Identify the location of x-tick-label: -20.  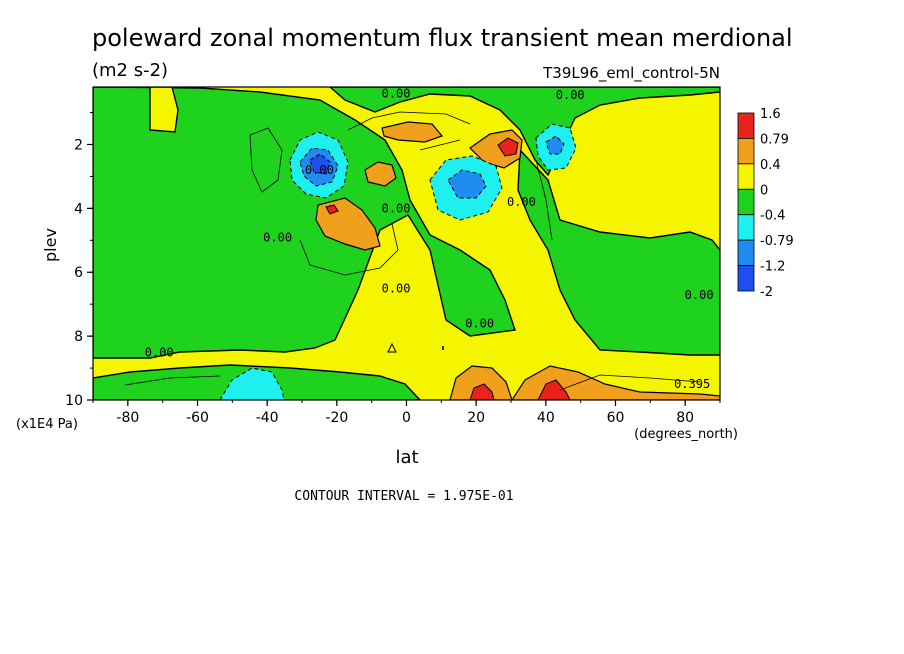
(336, 418).